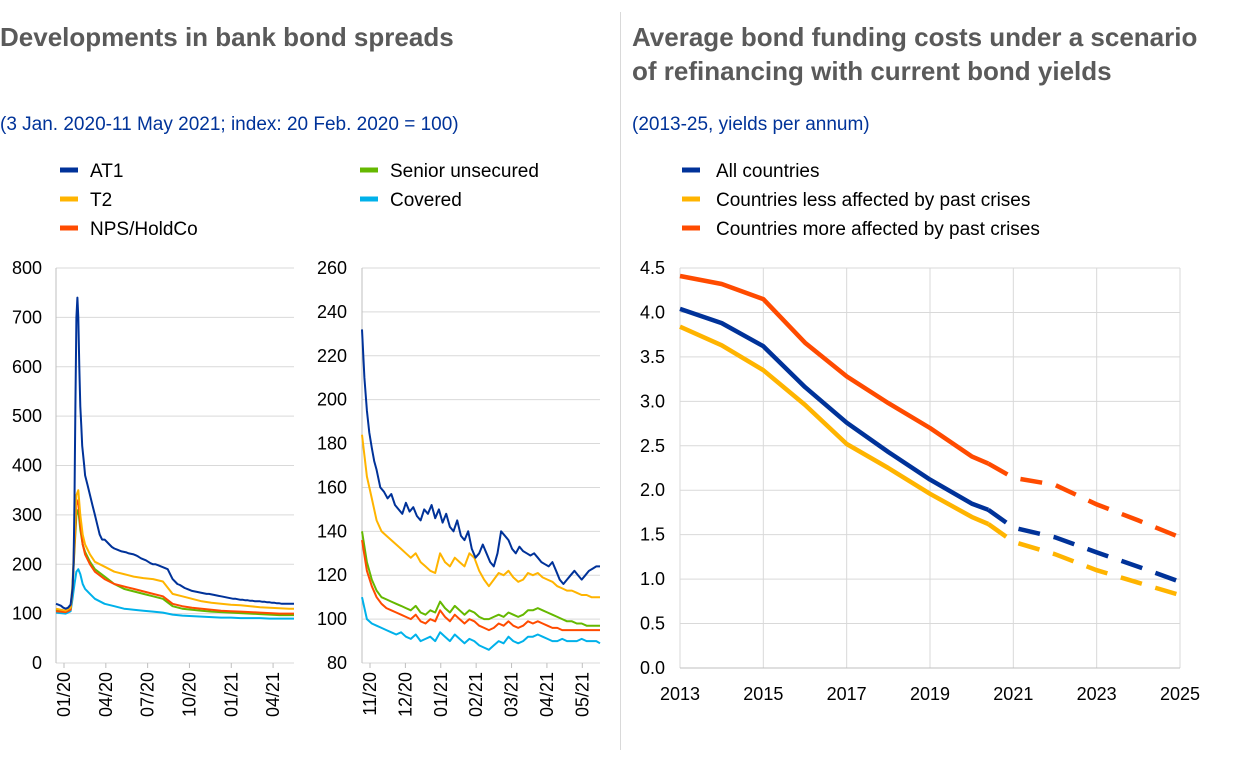  Describe the element at coordinates (652, 490) in the screenshot. I see `y-tick-label: 2.0` at that location.